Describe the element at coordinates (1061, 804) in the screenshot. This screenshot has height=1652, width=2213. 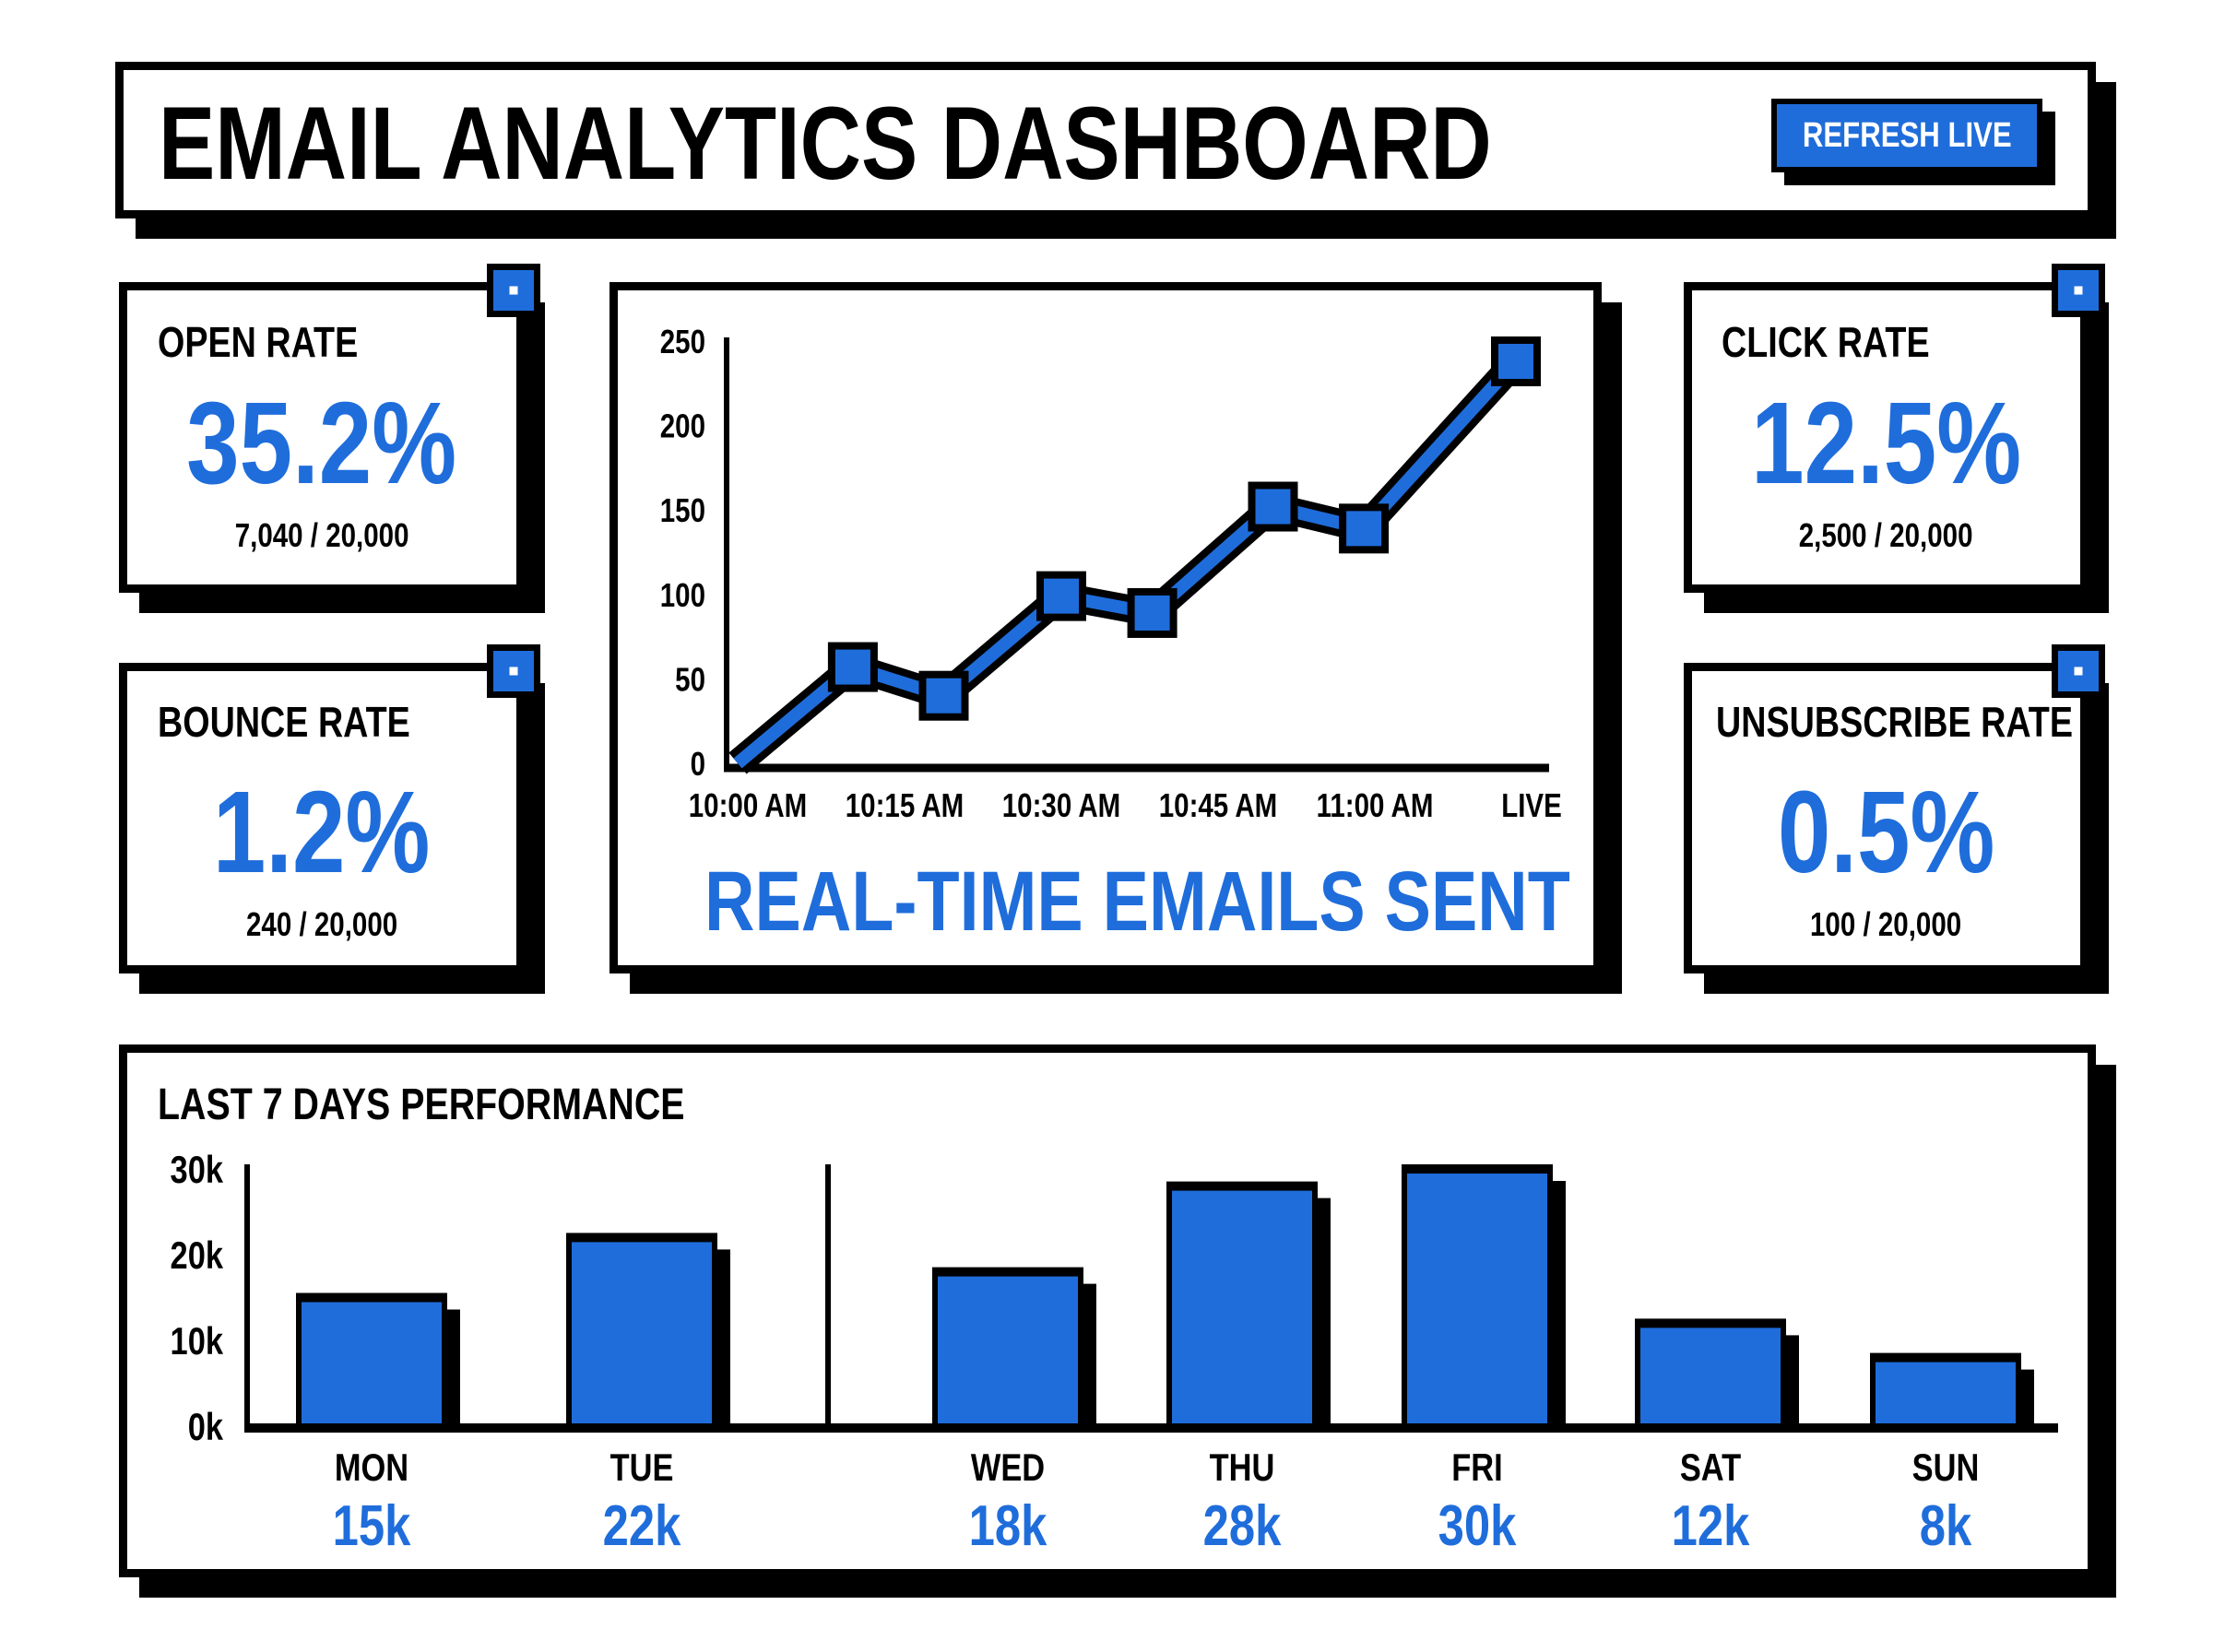
I see `line-chart-x-tick-label: 10:30 AM` at that location.